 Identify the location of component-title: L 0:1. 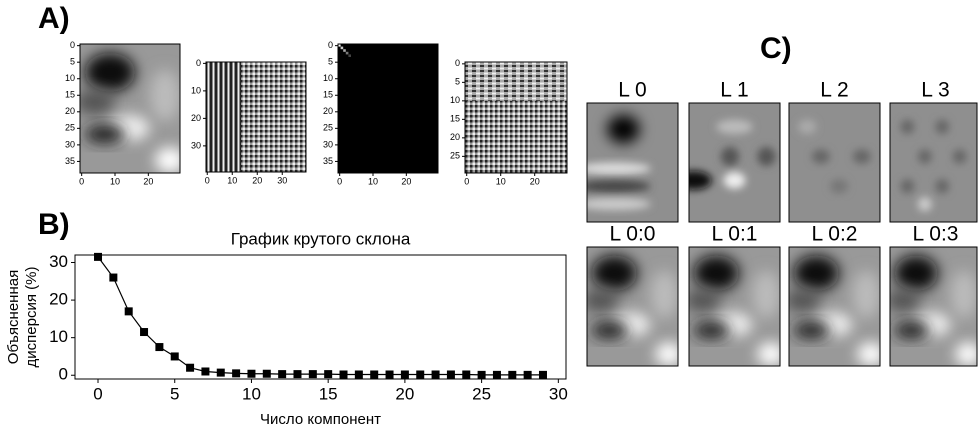
(735, 234).